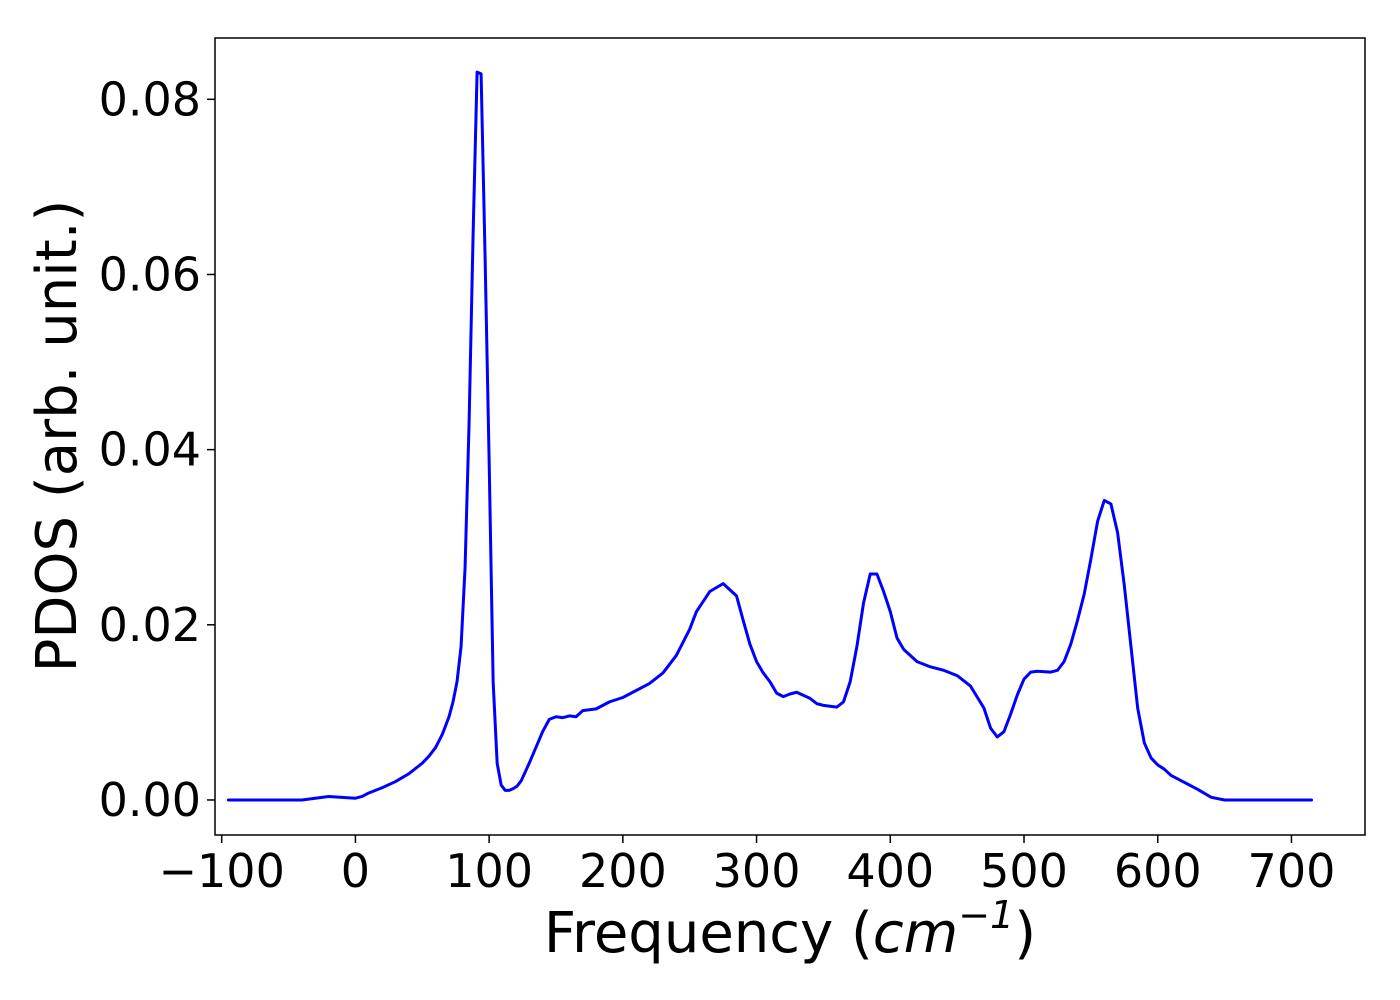  I want to click on x-tick-label: 300, so click(757, 871).